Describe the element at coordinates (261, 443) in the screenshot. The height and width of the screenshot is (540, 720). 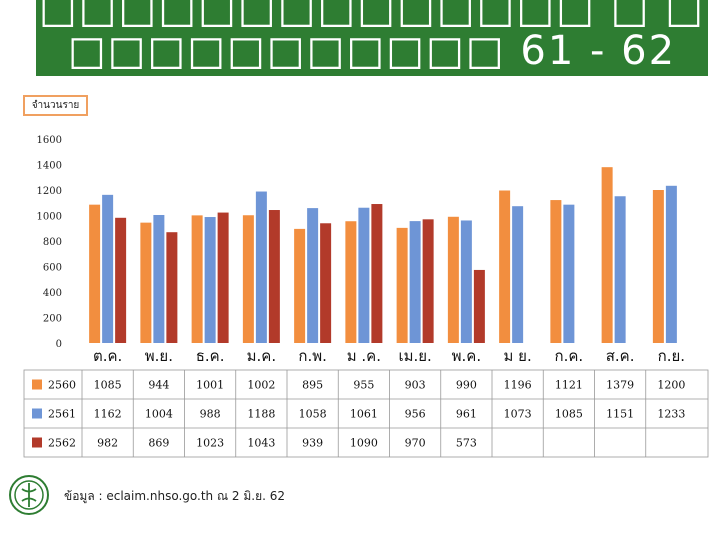
I see `data-label: 1043` at that location.